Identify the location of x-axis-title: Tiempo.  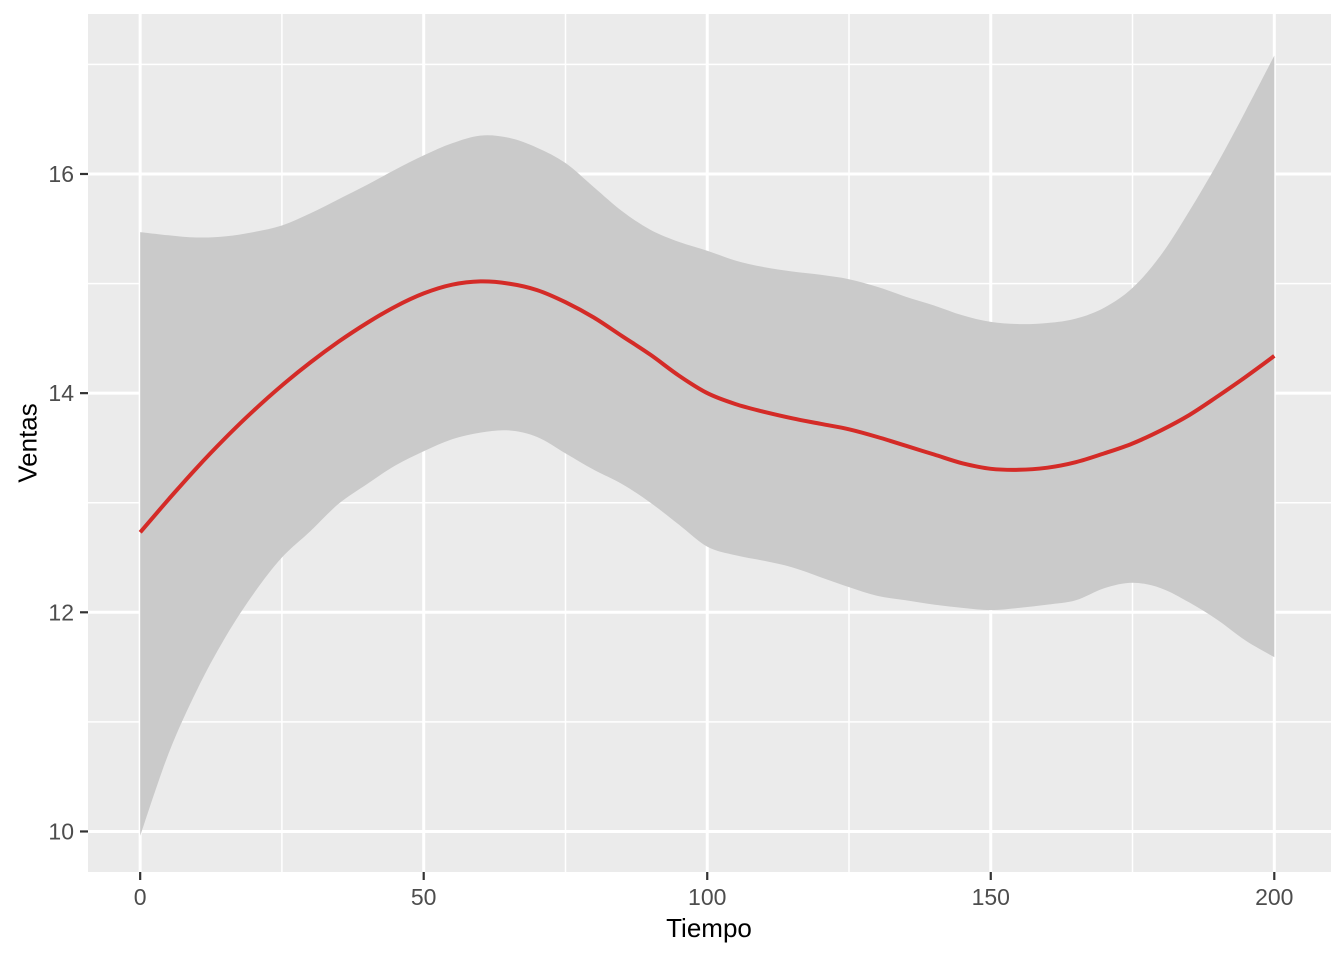
(709, 928).